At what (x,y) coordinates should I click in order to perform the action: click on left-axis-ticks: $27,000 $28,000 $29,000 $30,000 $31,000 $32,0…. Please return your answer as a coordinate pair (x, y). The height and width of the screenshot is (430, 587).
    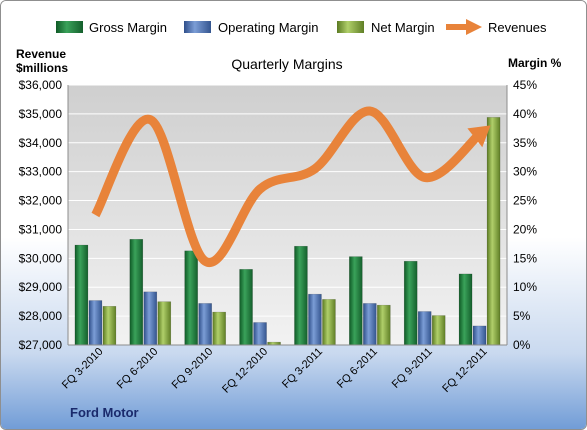
    Looking at the image, I should click on (41, 215).